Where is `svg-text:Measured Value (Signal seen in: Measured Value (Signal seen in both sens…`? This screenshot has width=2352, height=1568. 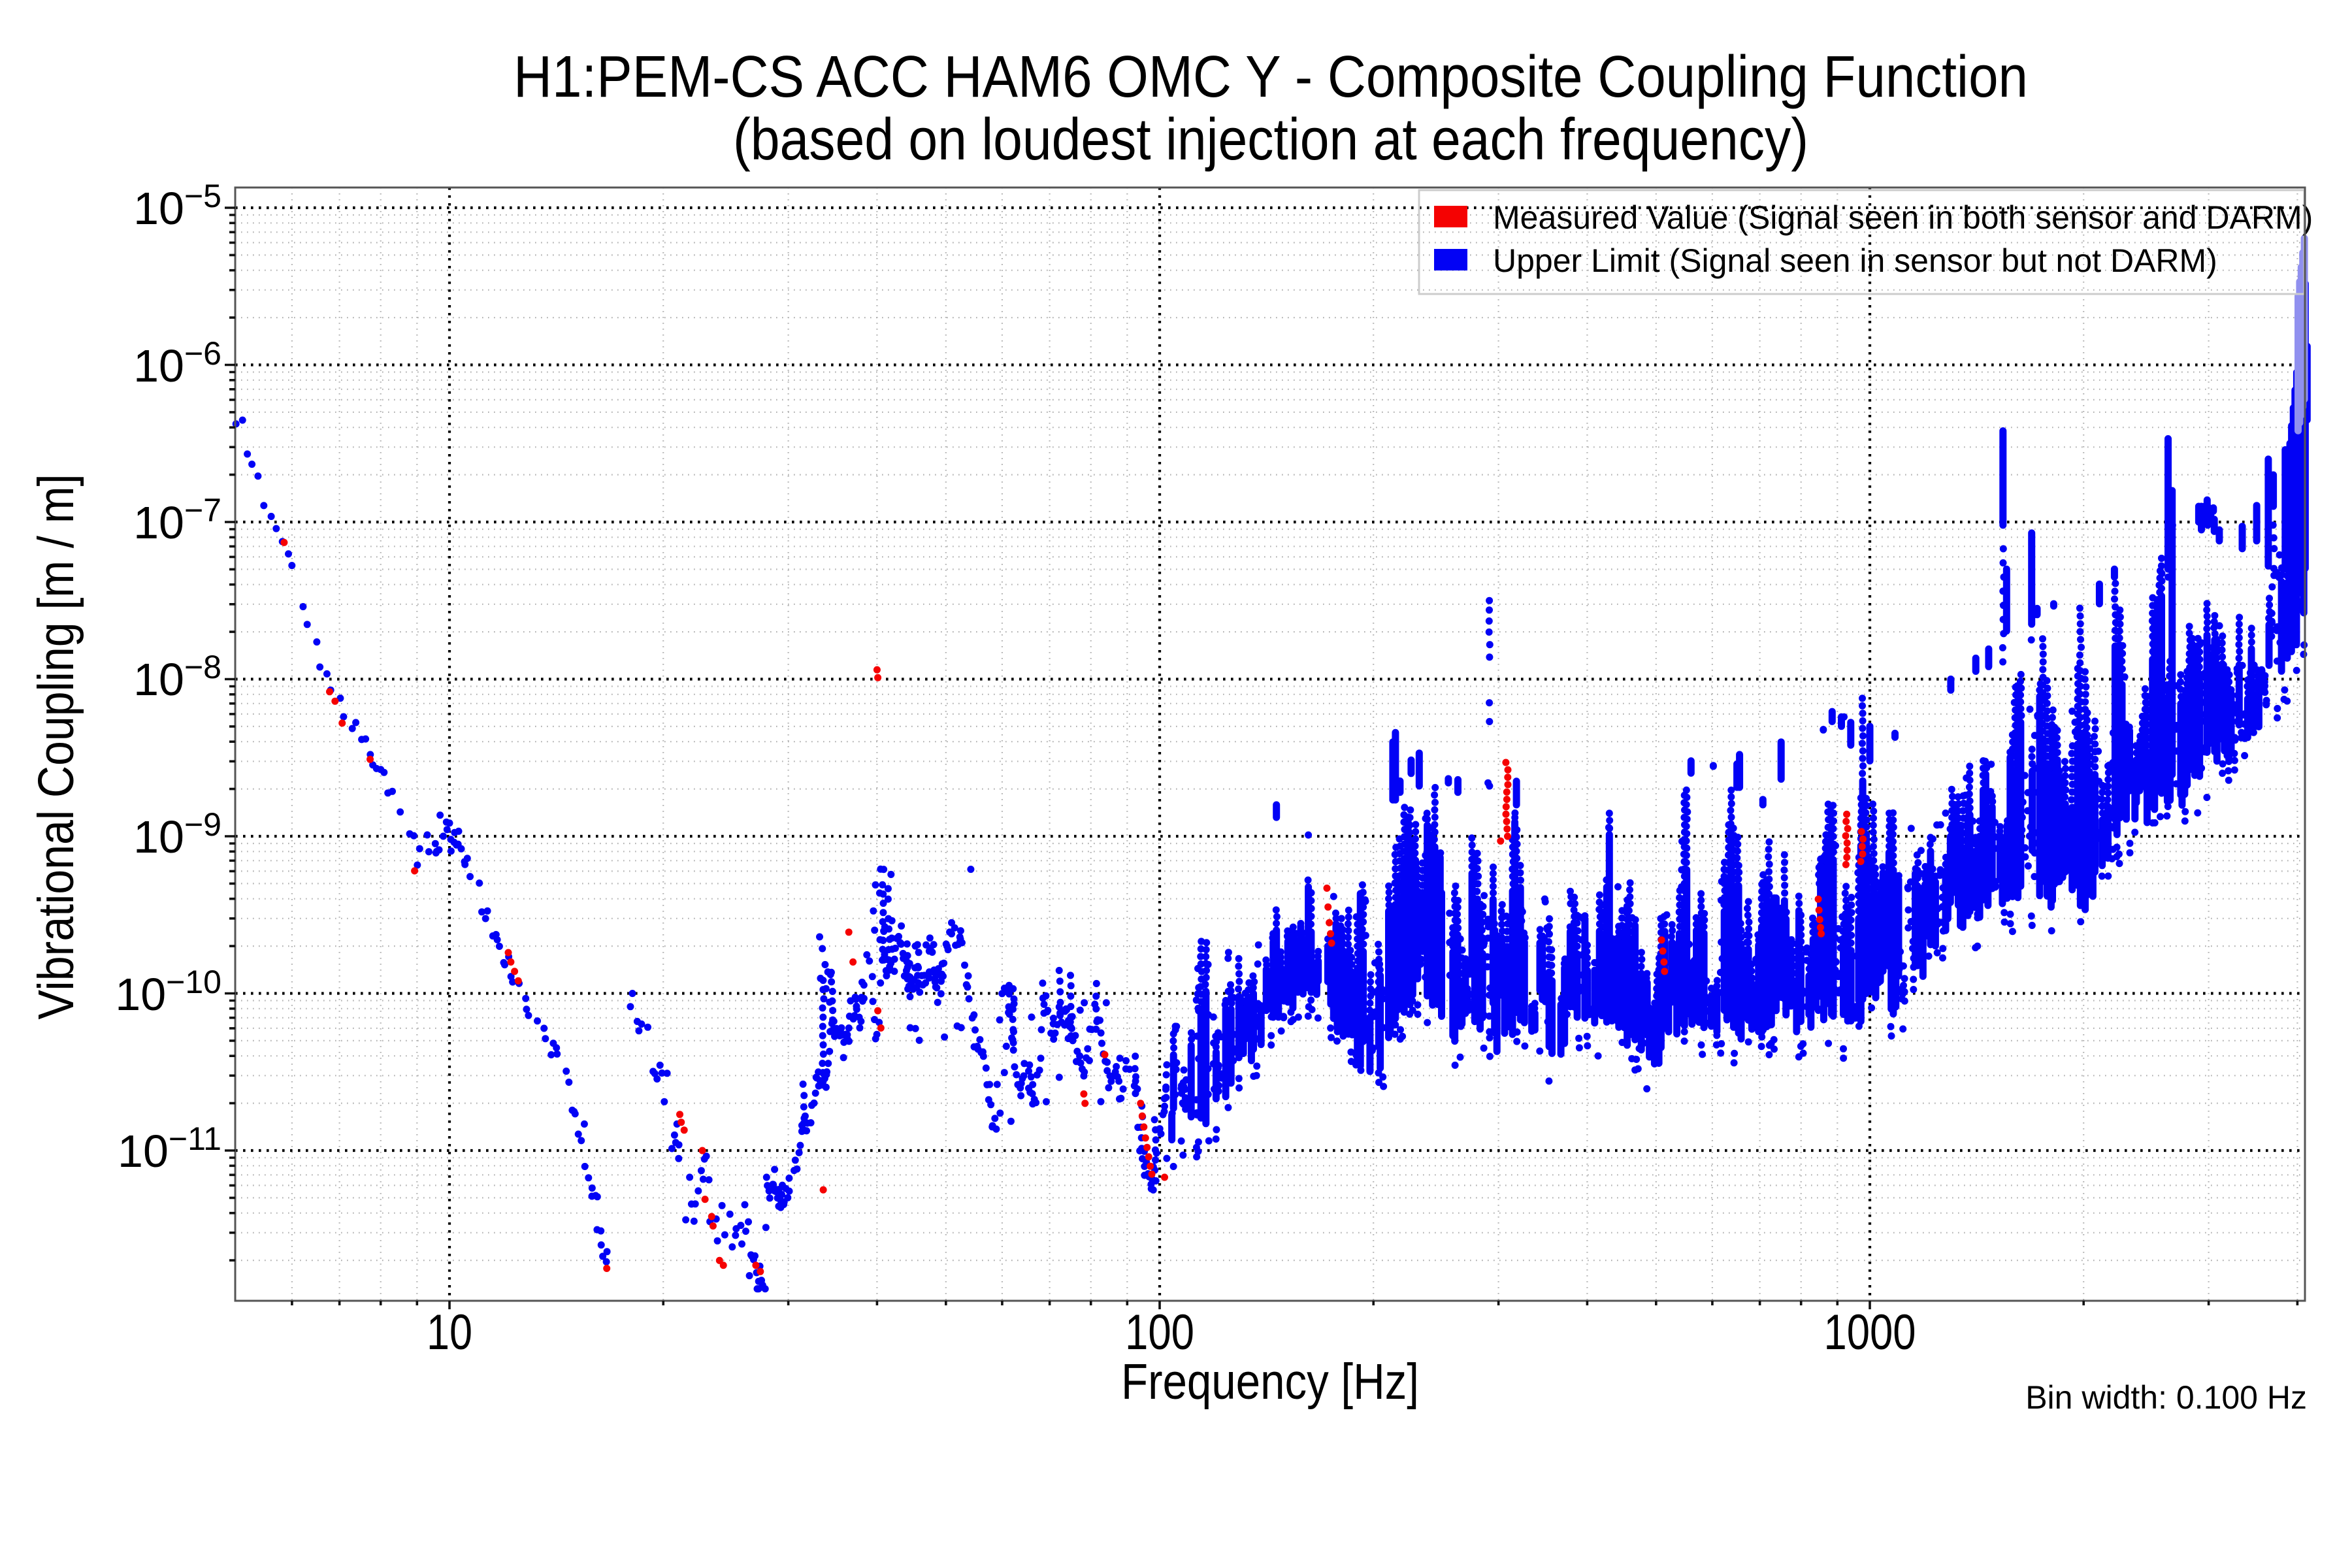 svg-text:Measured Value (Signal seen in: Measured Value (Signal seen in both sens… is located at coordinates (1903, 217).